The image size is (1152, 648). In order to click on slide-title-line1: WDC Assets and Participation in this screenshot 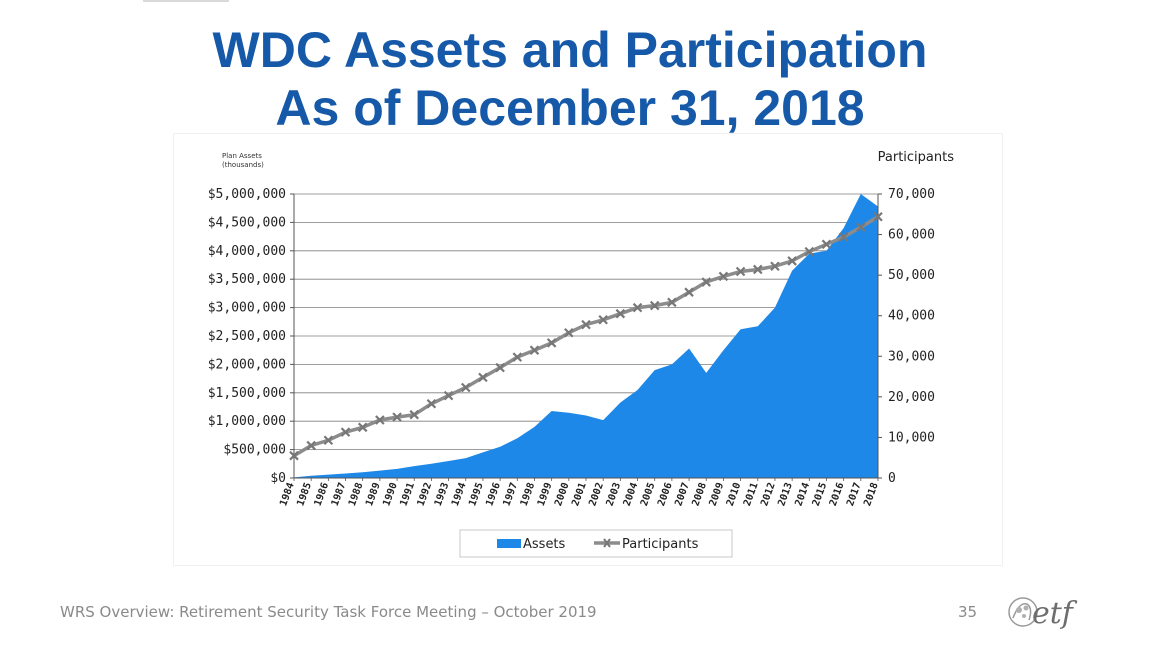, I will do `click(570, 50)`.